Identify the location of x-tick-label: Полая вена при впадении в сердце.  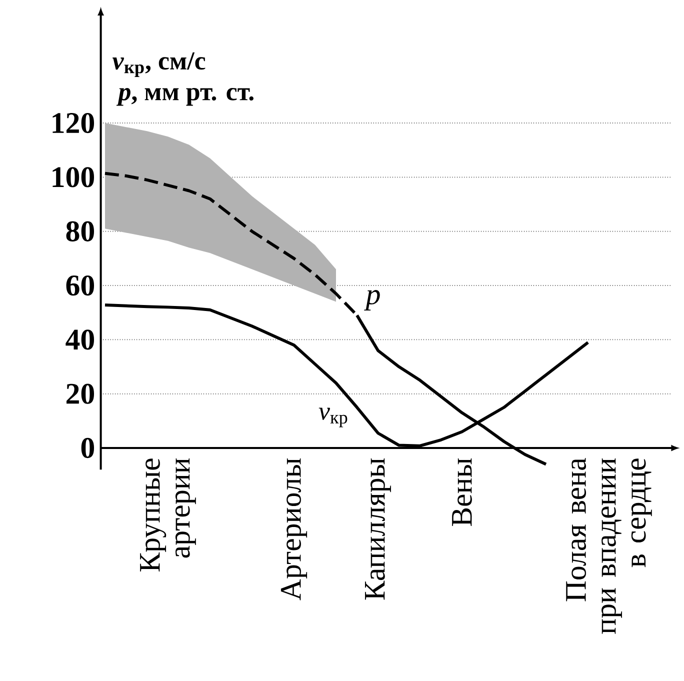
(609, 546).